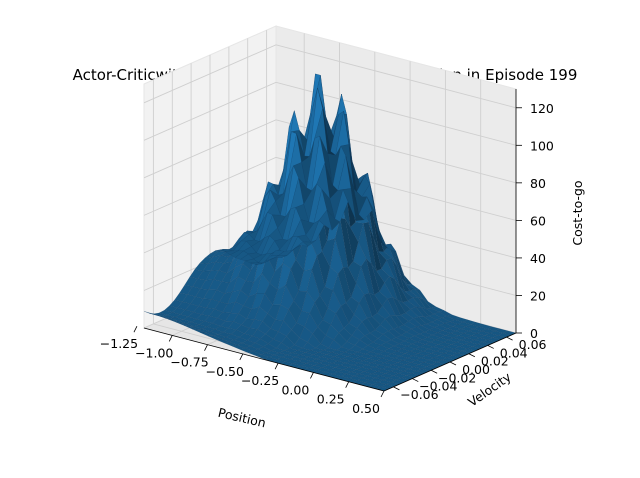 This screenshot has width=640, height=478. Describe the element at coordinates (264, 359) in the screenshot. I see `x-axis-line` at that location.